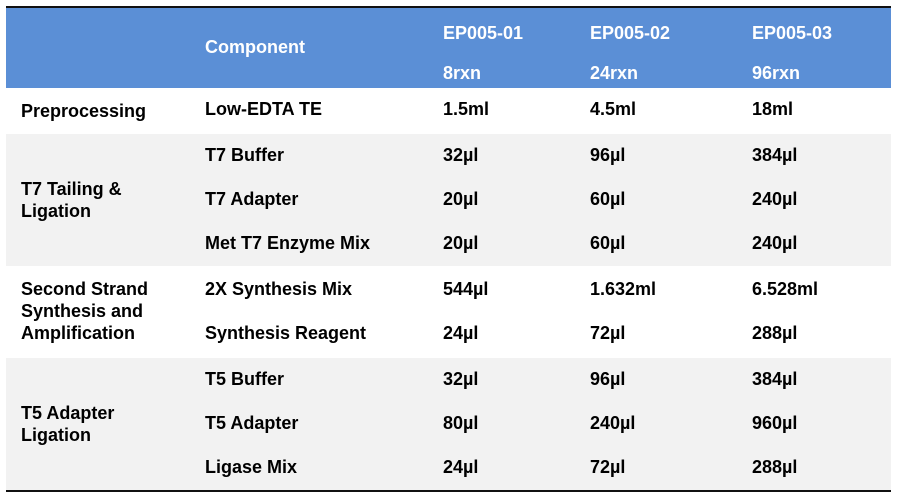 The width and height of the screenshot is (900, 499). I want to click on value-cell: 18ml, so click(773, 109).